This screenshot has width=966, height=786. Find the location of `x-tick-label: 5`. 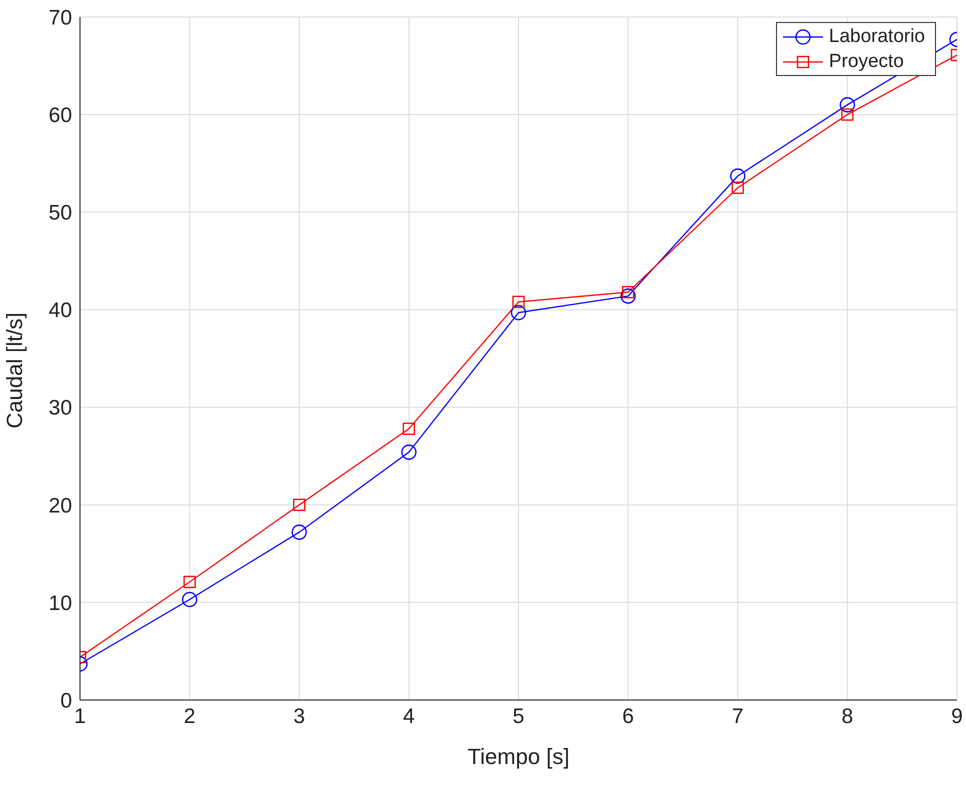

x-tick-label: 5 is located at coordinates (518, 716).